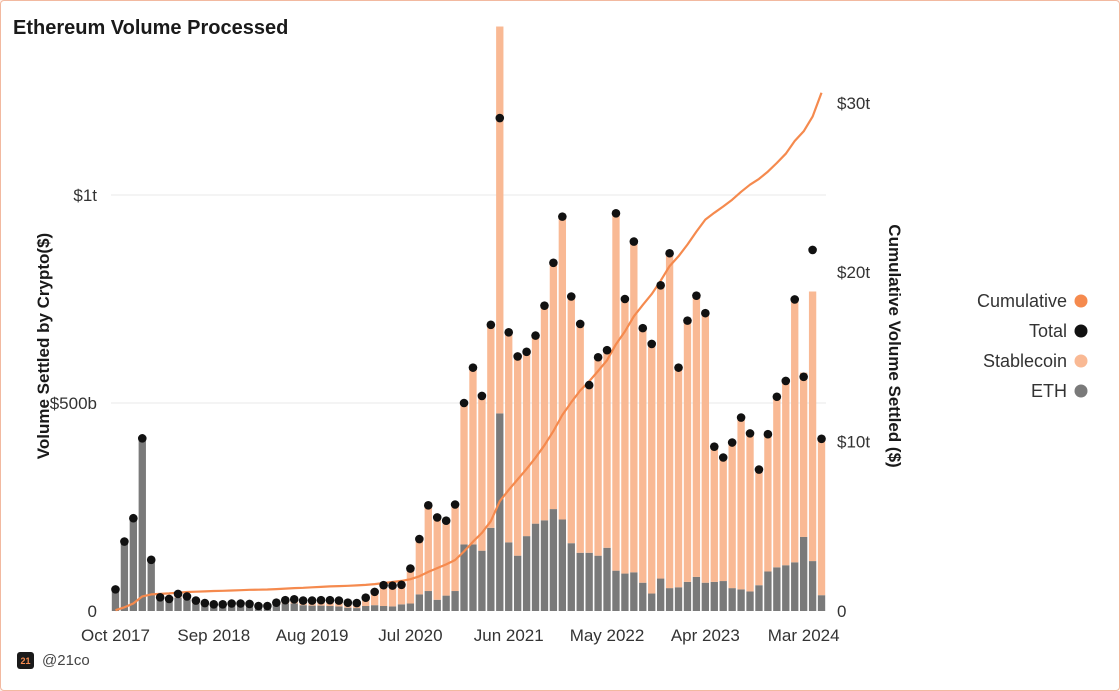  I want to click on legend-swatch-stablecoin, so click(1081, 361).